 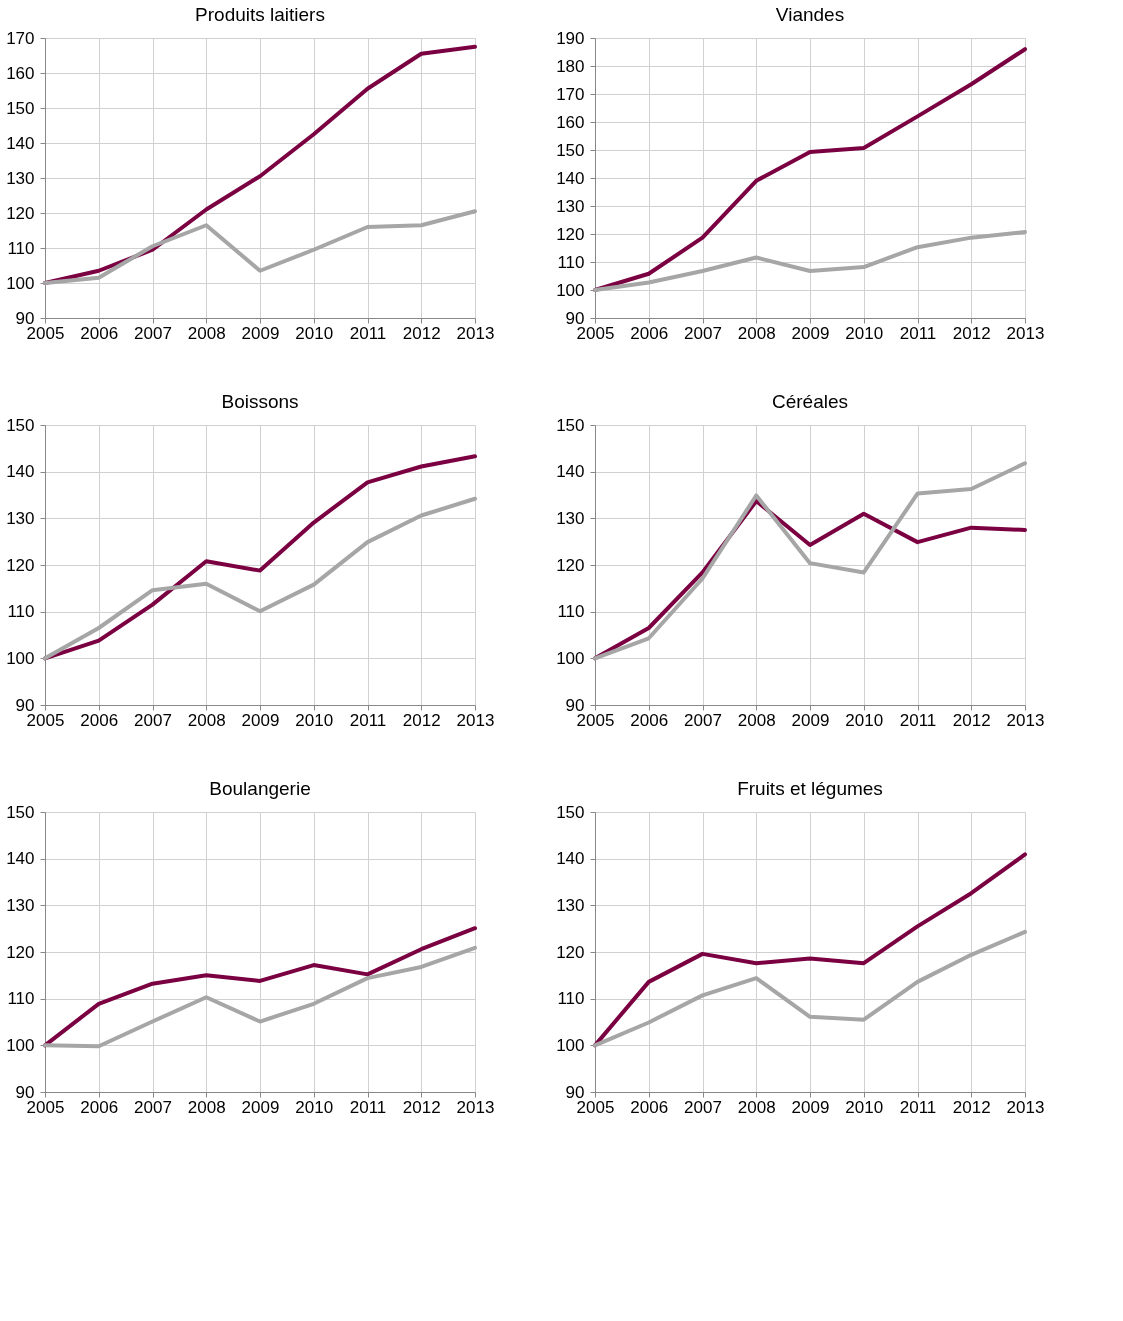 What do you see at coordinates (810, 788) in the screenshot?
I see `chart-title: Fruits et légumes` at bounding box center [810, 788].